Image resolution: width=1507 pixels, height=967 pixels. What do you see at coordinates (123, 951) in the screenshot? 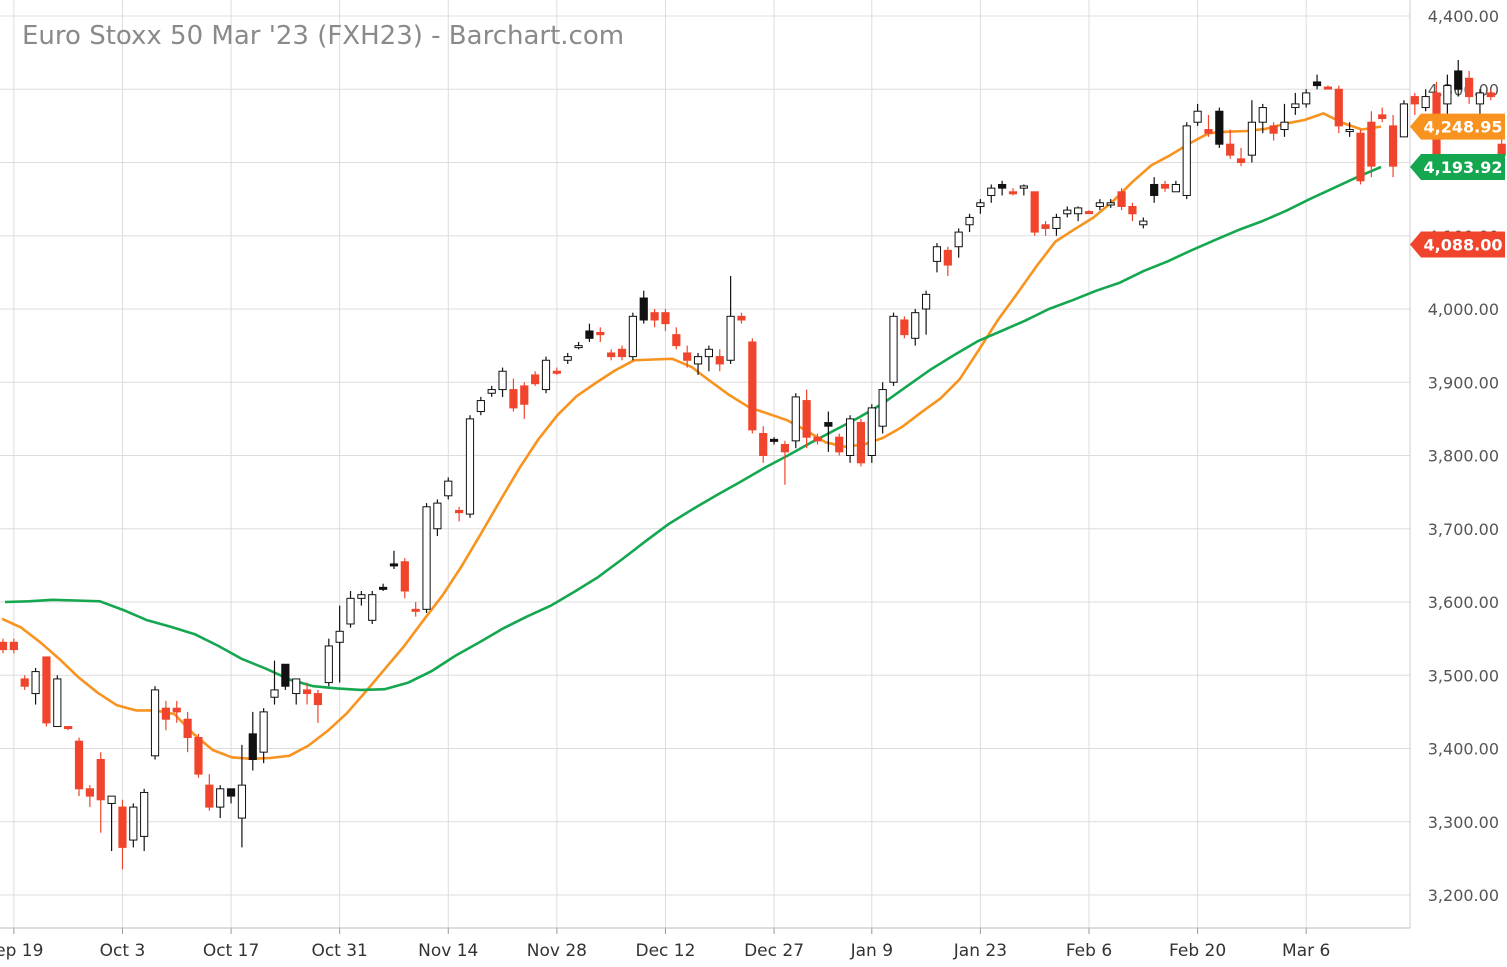
I see `x-tick-label: Oct 3` at bounding box center [123, 951].